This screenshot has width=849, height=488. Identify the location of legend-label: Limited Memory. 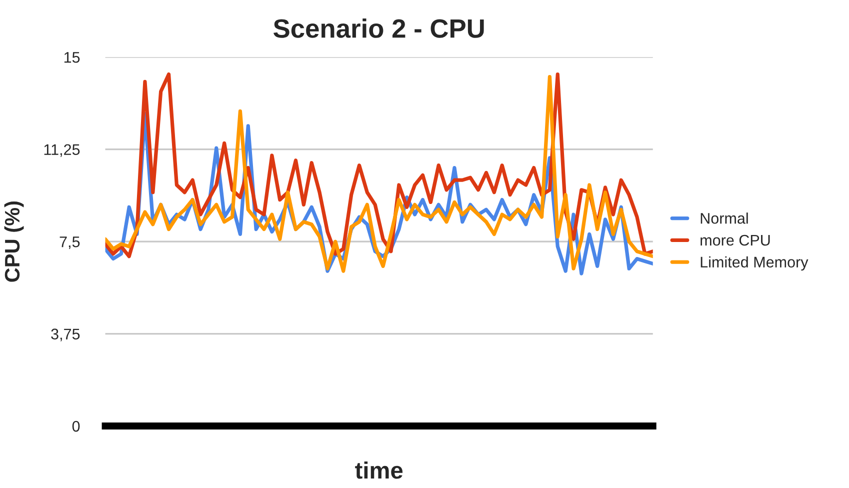
(754, 263).